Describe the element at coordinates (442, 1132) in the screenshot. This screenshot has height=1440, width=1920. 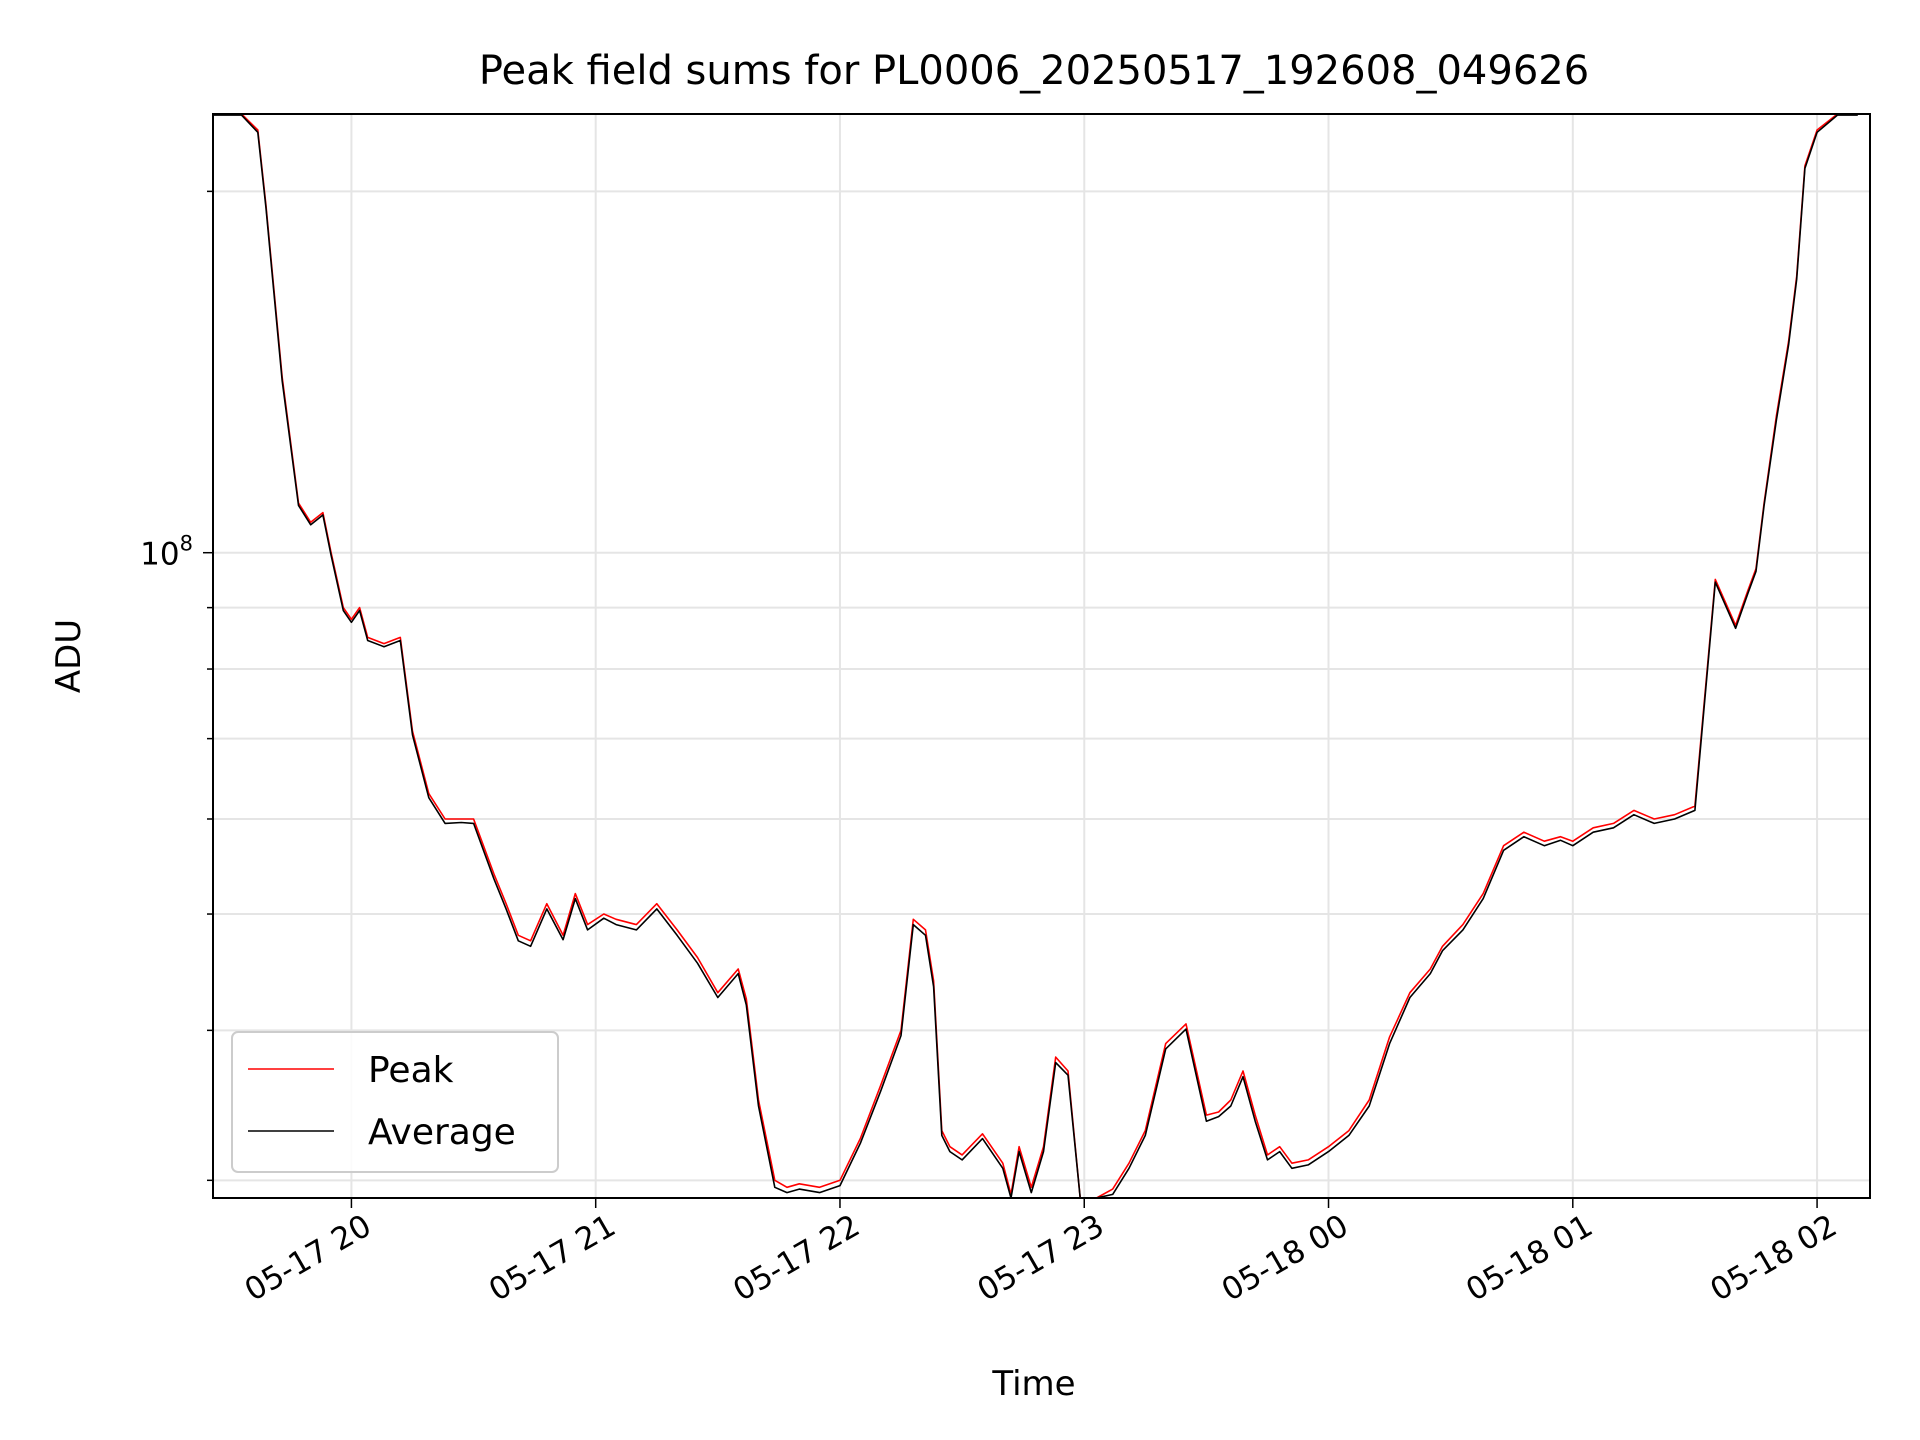
I see `legend-label-average: Average` at that location.